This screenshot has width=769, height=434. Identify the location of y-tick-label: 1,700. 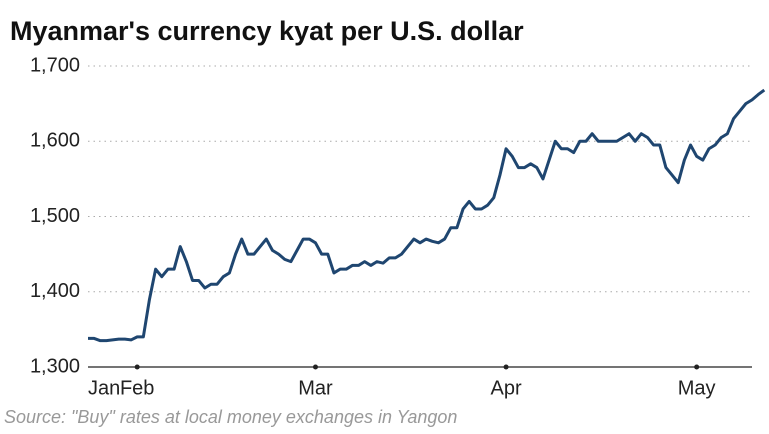
(55, 65).